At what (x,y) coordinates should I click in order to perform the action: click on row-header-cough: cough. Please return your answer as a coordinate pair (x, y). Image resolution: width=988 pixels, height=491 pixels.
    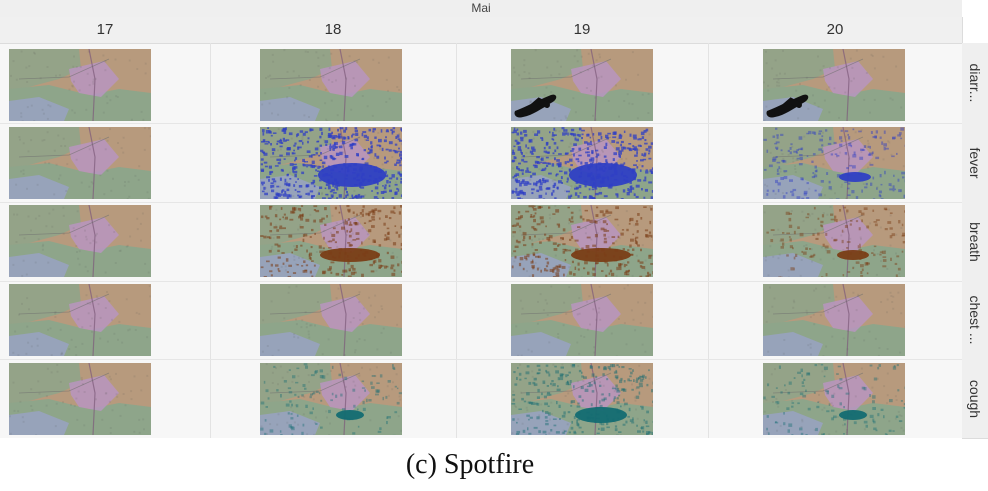
    Looking at the image, I should click on (975, 399).